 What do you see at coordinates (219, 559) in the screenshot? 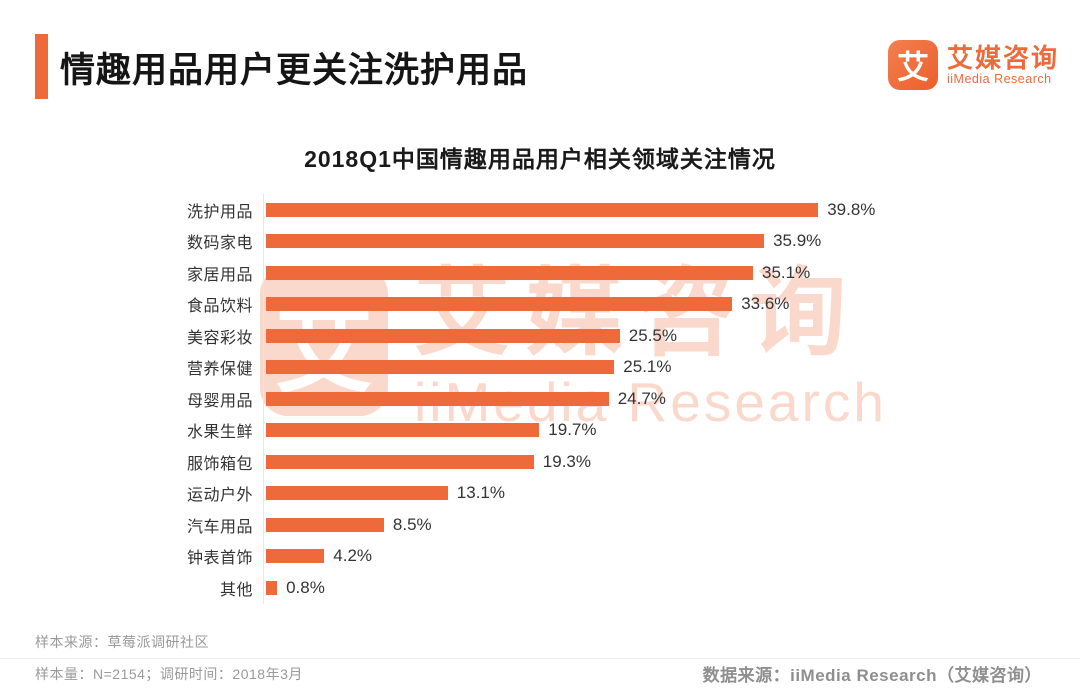
I see `category-label: 钟表首饰` at bounding box center [219, 559].